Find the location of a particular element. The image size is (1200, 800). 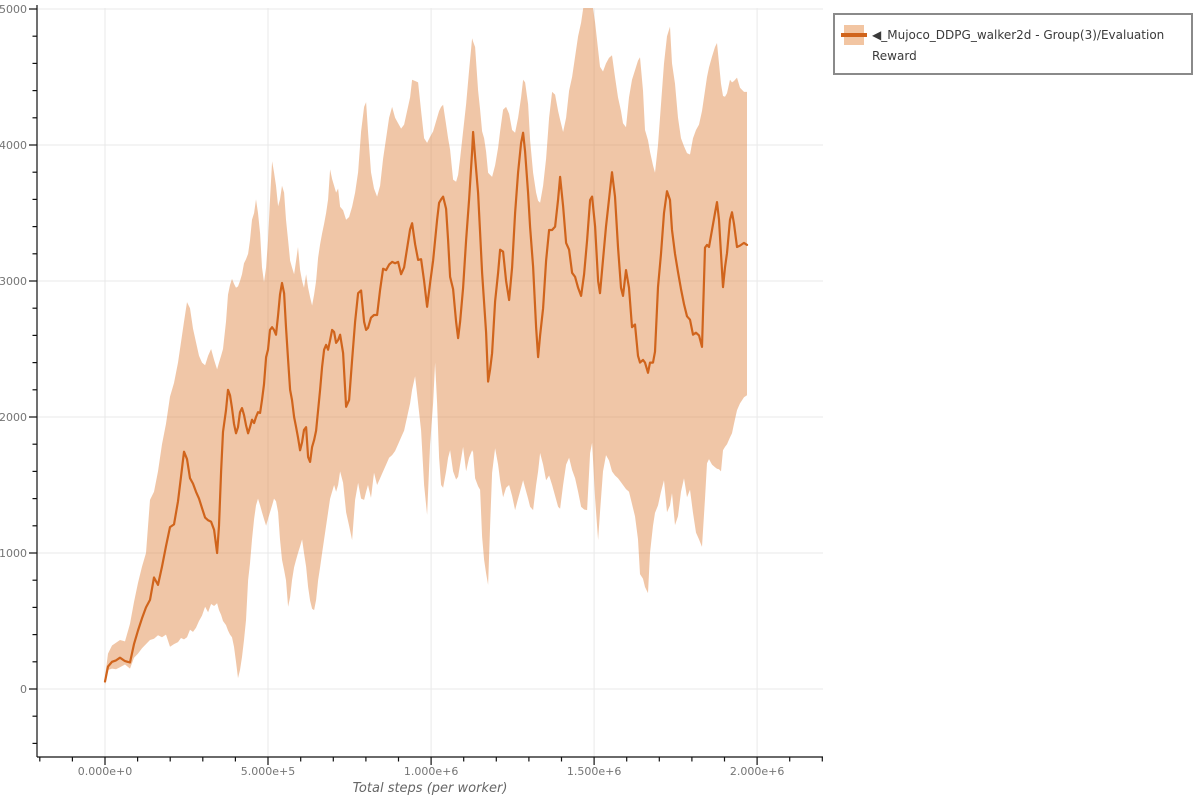

svg-text: 1000 is located at coordinates (13, 553).